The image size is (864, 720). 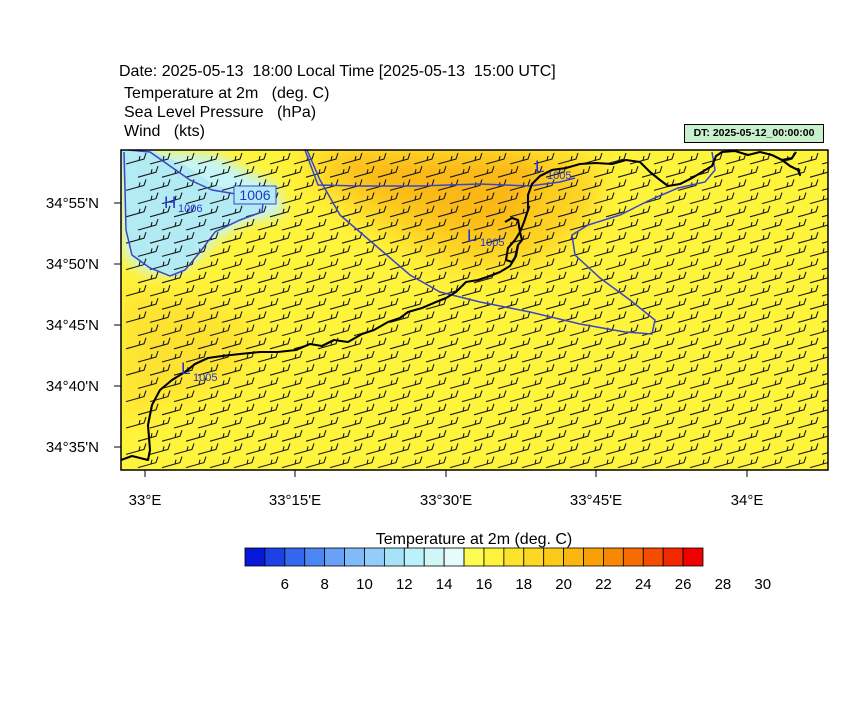 What do you see at coordinates (492, 243) in the screenshot?
I see `low-value-2: 1005` at bounding box center [492, 243].